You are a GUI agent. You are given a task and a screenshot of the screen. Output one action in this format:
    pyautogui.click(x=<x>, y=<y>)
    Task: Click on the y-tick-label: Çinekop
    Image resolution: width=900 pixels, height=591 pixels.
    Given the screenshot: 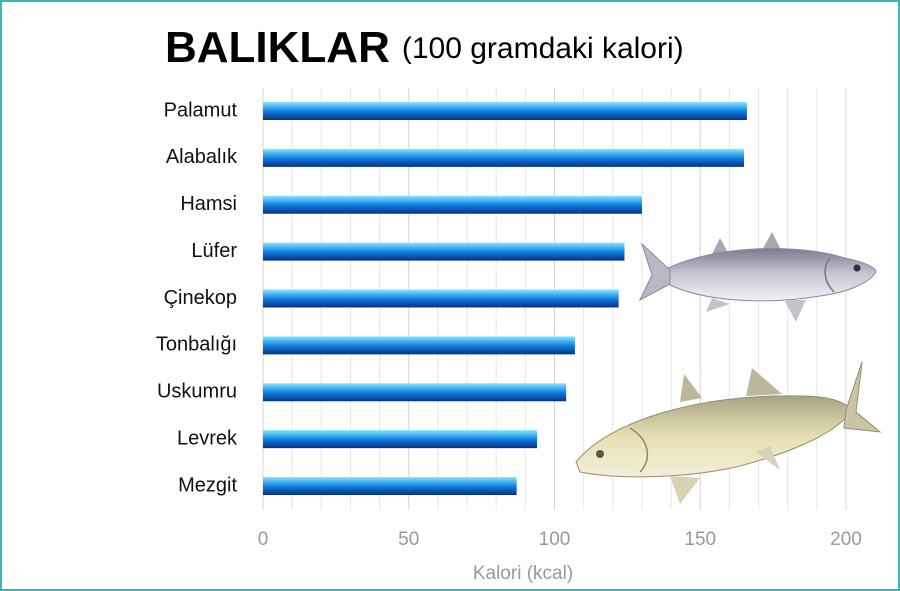 What is the action you would take?
    pyautogui.click(x=200, y=298)
    